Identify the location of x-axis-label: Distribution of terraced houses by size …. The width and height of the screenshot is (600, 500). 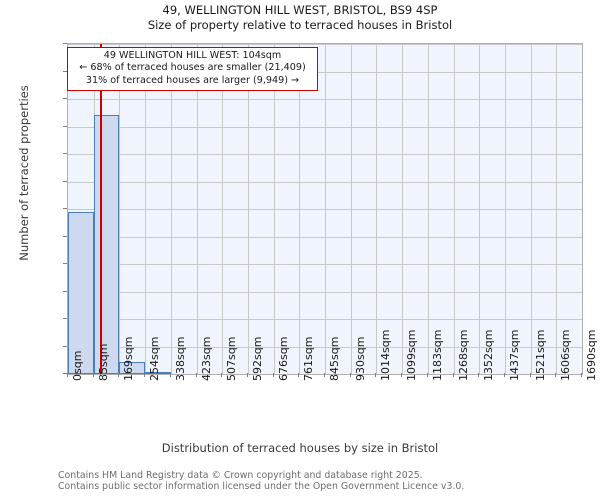
(300, 448).